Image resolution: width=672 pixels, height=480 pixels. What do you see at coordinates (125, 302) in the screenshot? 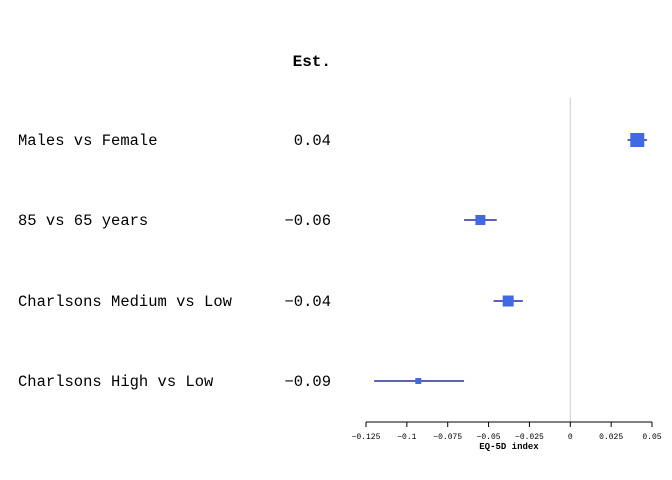
I see `row-label: Charlsons Medium vs Low` at bounding box center [125, 302].